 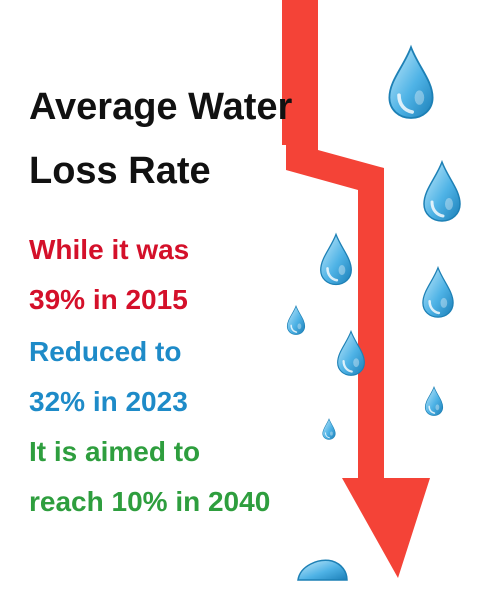 What do you see at coordinates (109, 249) in the screenshot?
I see `statement-2015-line-1: While it was` at bounding box center [109, 249].